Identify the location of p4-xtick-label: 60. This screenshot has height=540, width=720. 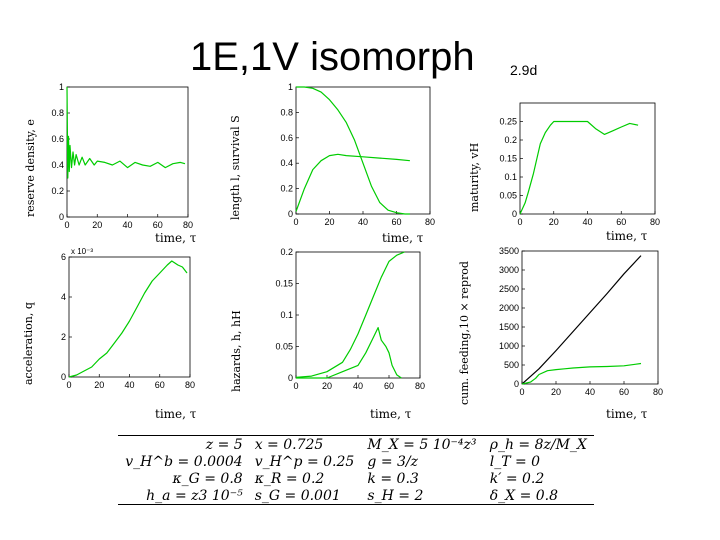
(160, 385).